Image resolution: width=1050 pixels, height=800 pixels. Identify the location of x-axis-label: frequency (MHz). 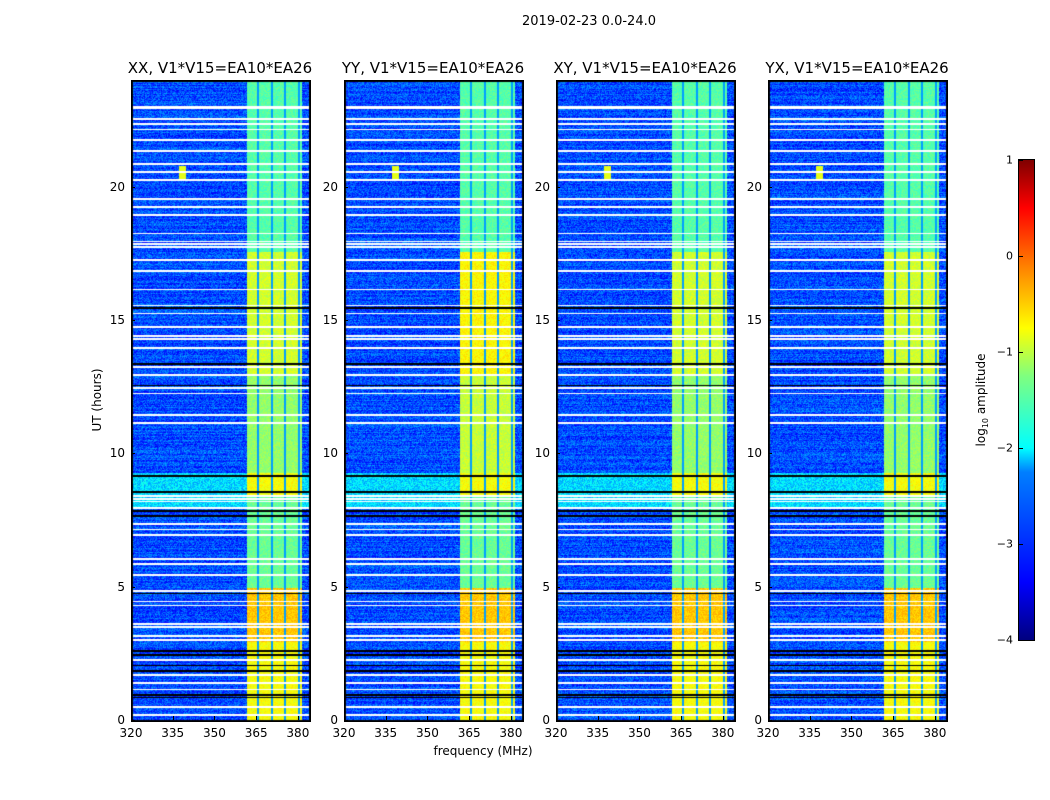
(483, 751).